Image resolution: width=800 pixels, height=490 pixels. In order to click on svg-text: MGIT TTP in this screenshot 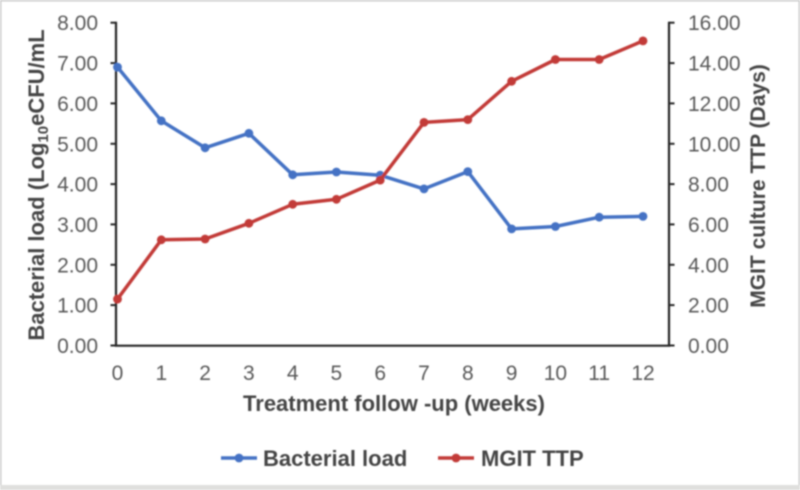, I will do `click(532, 458)`.